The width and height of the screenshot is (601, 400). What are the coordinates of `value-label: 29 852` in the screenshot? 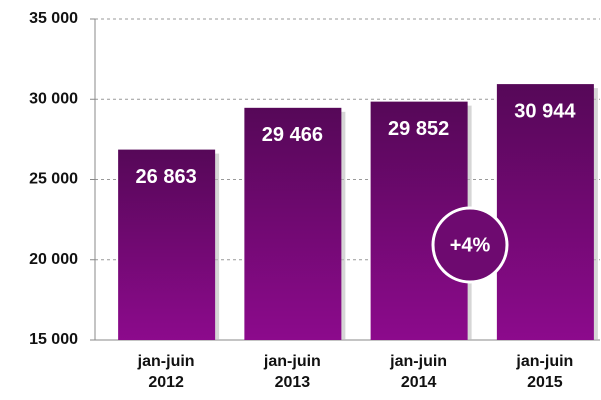 It's located at (418, 129).